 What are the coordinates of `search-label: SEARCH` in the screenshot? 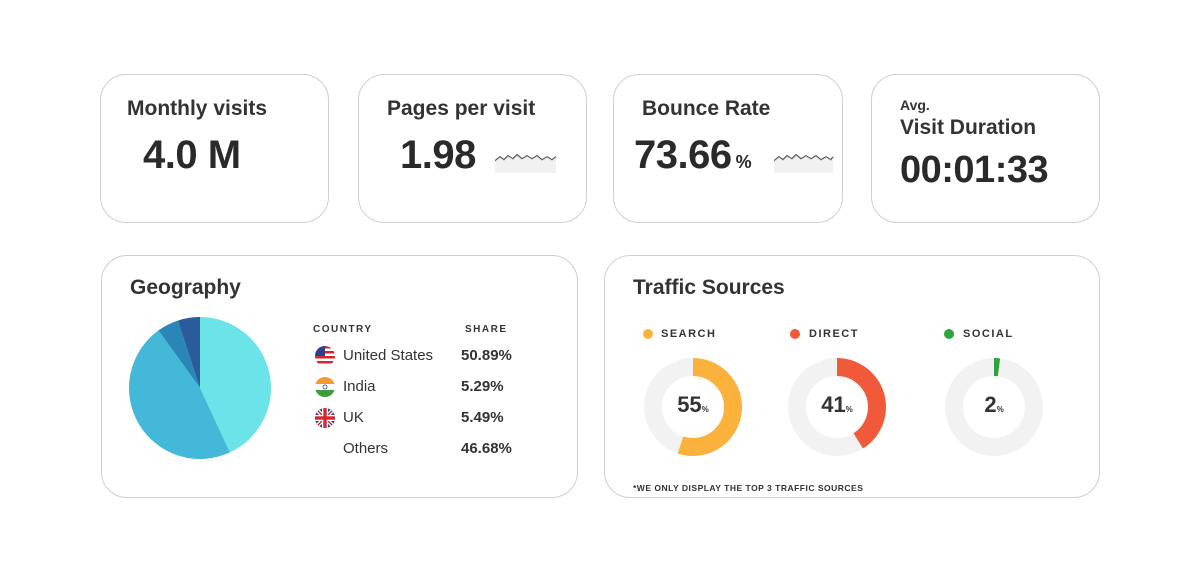 It's located at (689, 334).